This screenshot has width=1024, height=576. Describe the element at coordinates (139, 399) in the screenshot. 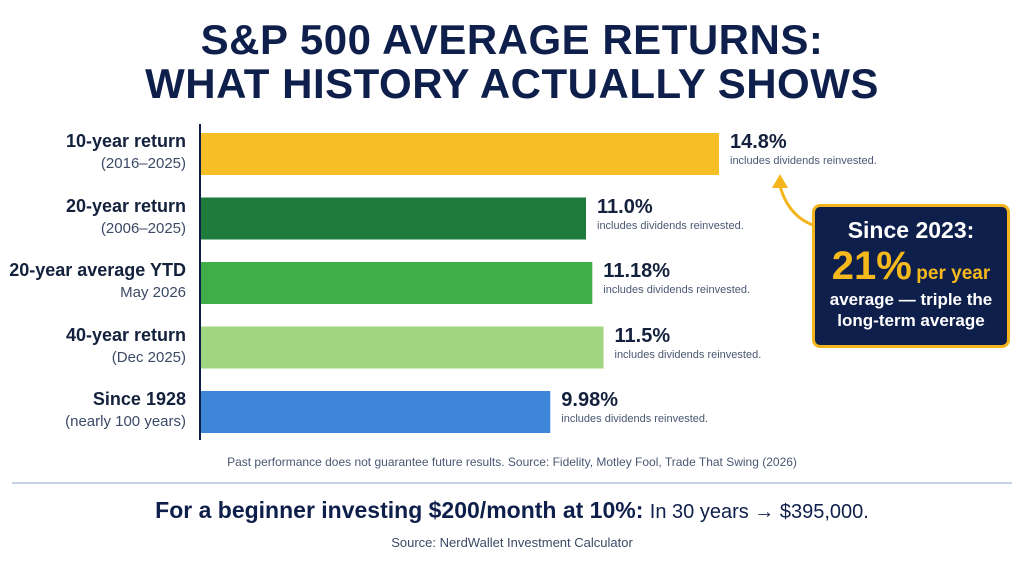

I see `category-label-5: Since 1928` at that location.